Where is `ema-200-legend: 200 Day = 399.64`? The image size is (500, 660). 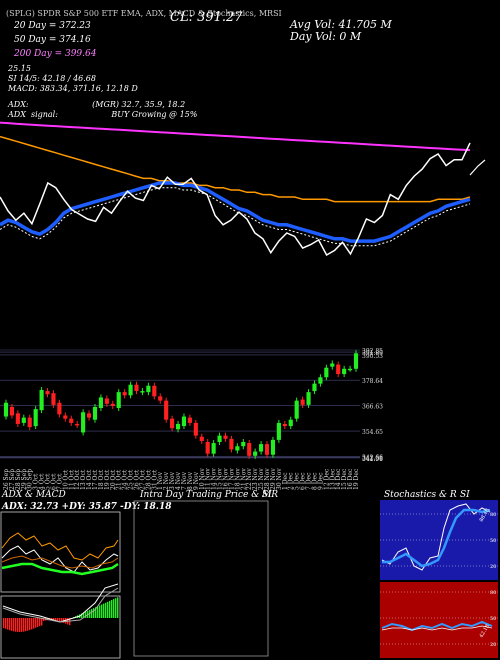
ema-200-legend: 200 Day = 399.64 is located at coordinates (55, 54).